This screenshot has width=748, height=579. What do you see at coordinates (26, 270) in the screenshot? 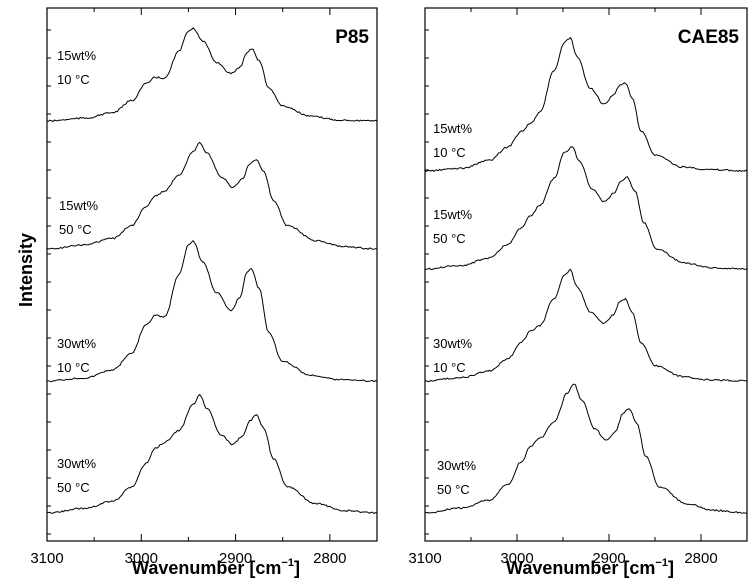
I see `y-axis-label: Intensity` at bounding box center [26, 270].